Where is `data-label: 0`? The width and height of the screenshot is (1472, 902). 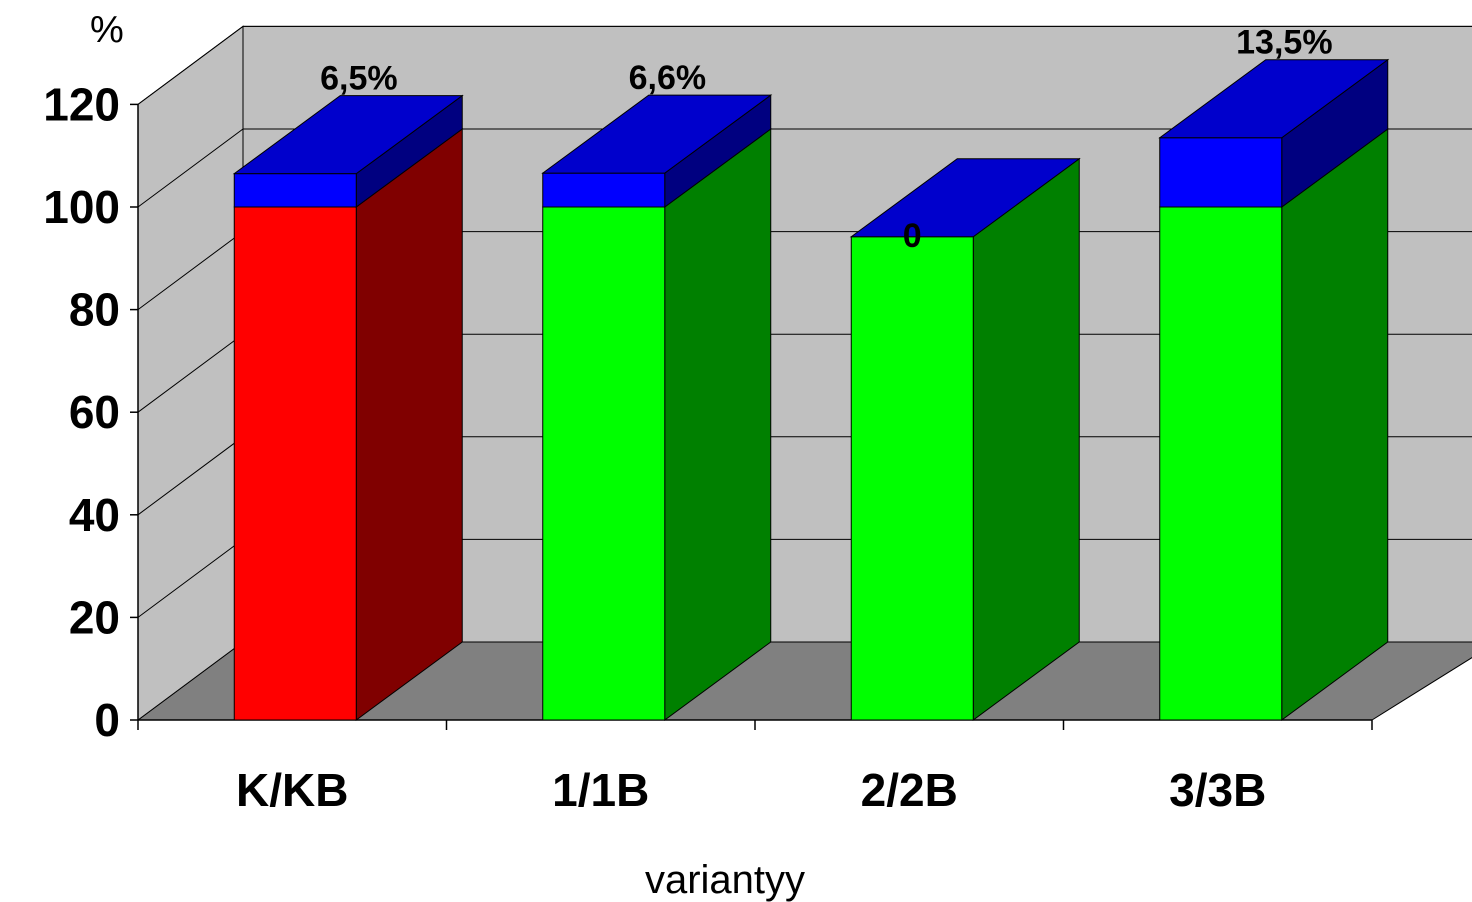
data-label: 0 is located at coordinates (912, 236).